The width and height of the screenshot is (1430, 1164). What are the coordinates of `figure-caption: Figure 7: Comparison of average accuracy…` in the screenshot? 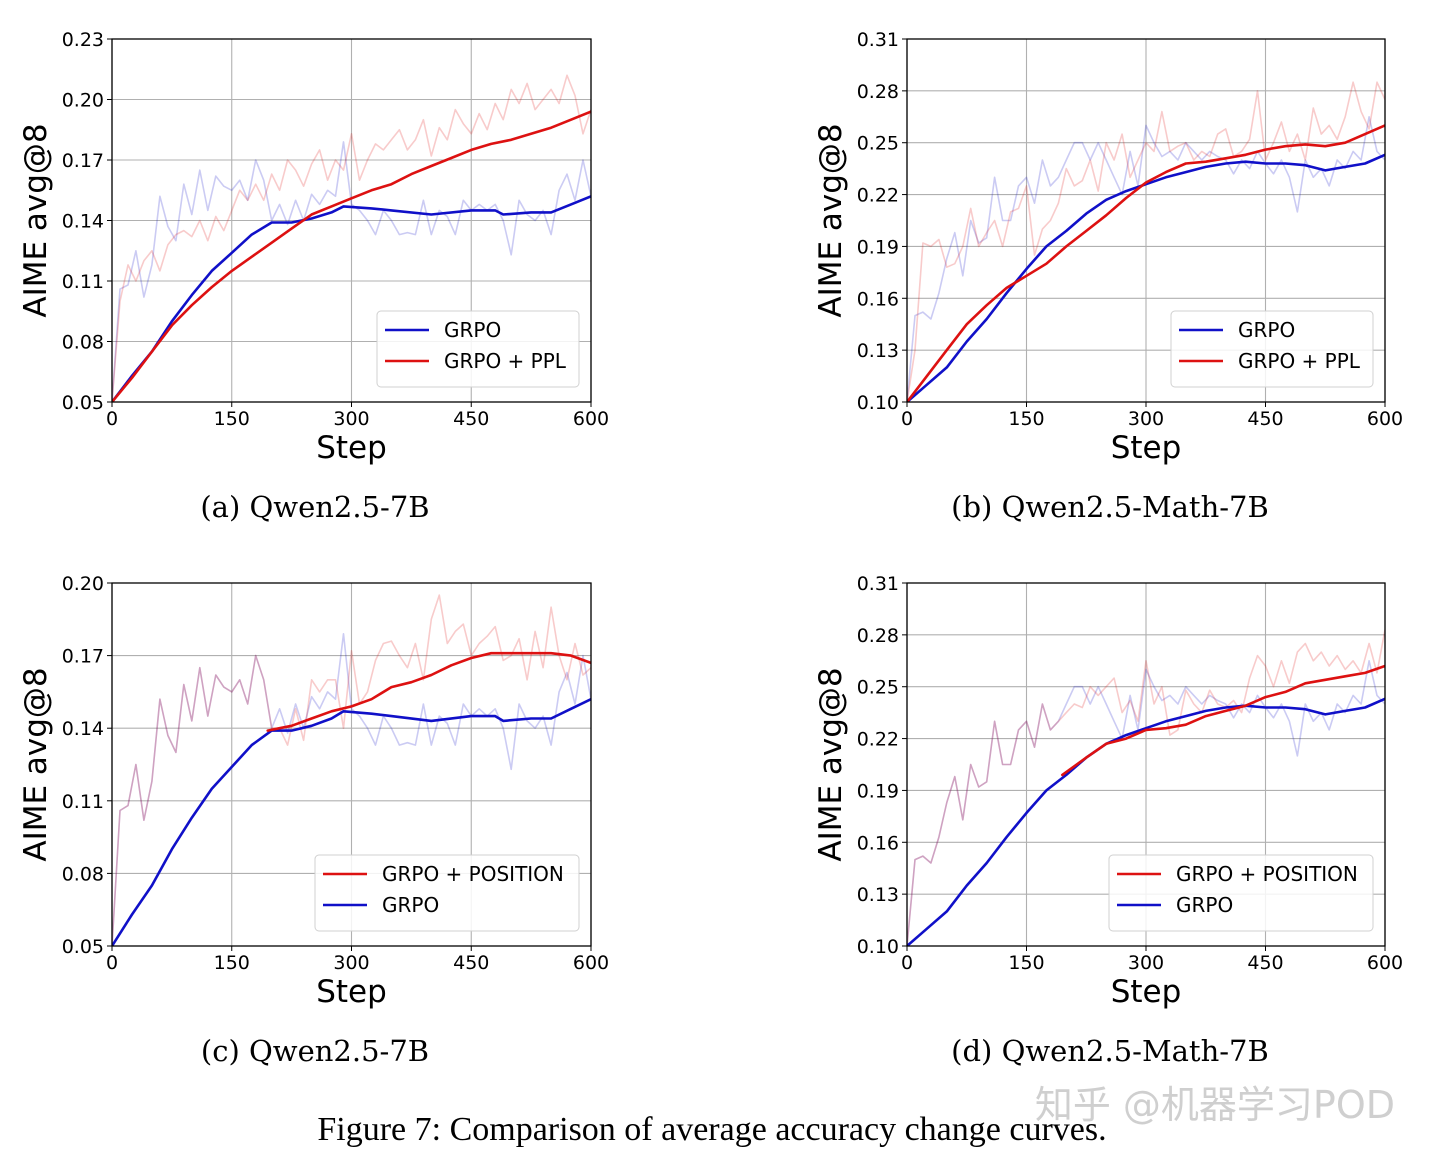 It's located at (711, 1129).